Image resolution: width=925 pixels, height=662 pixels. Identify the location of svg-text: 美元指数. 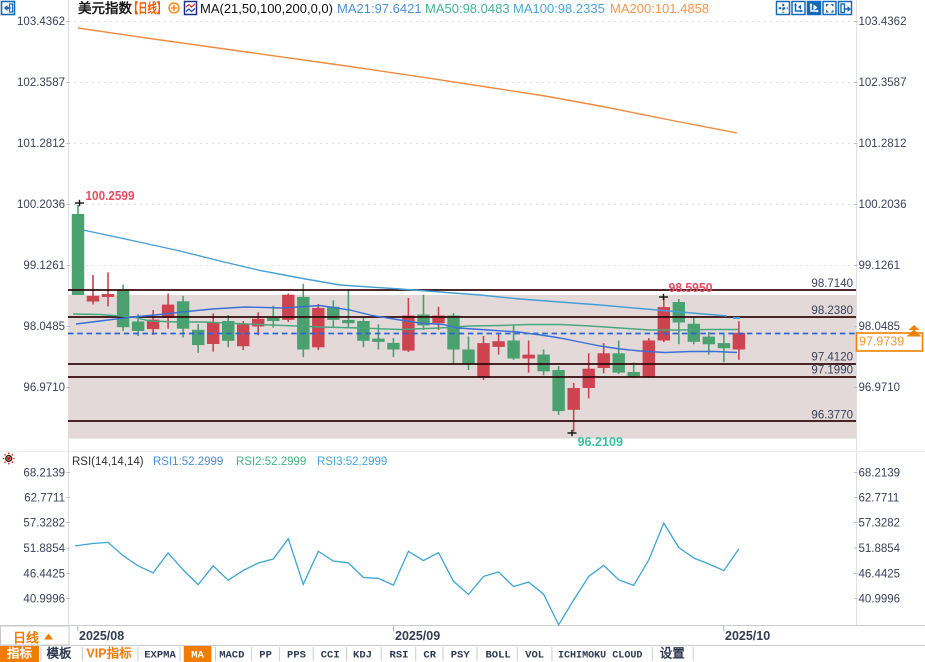
(105, 8).